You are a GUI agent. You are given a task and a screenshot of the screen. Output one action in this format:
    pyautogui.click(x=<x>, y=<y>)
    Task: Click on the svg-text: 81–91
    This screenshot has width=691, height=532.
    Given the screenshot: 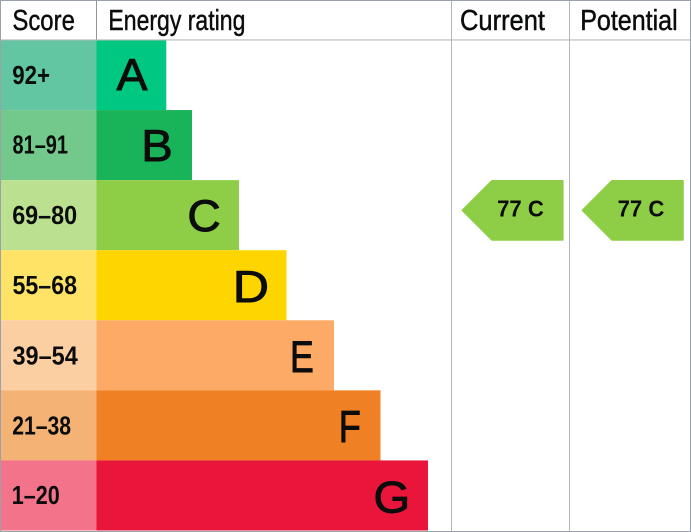 What is the action you would take?
    pyautogui.click(x=41, y=144)
    